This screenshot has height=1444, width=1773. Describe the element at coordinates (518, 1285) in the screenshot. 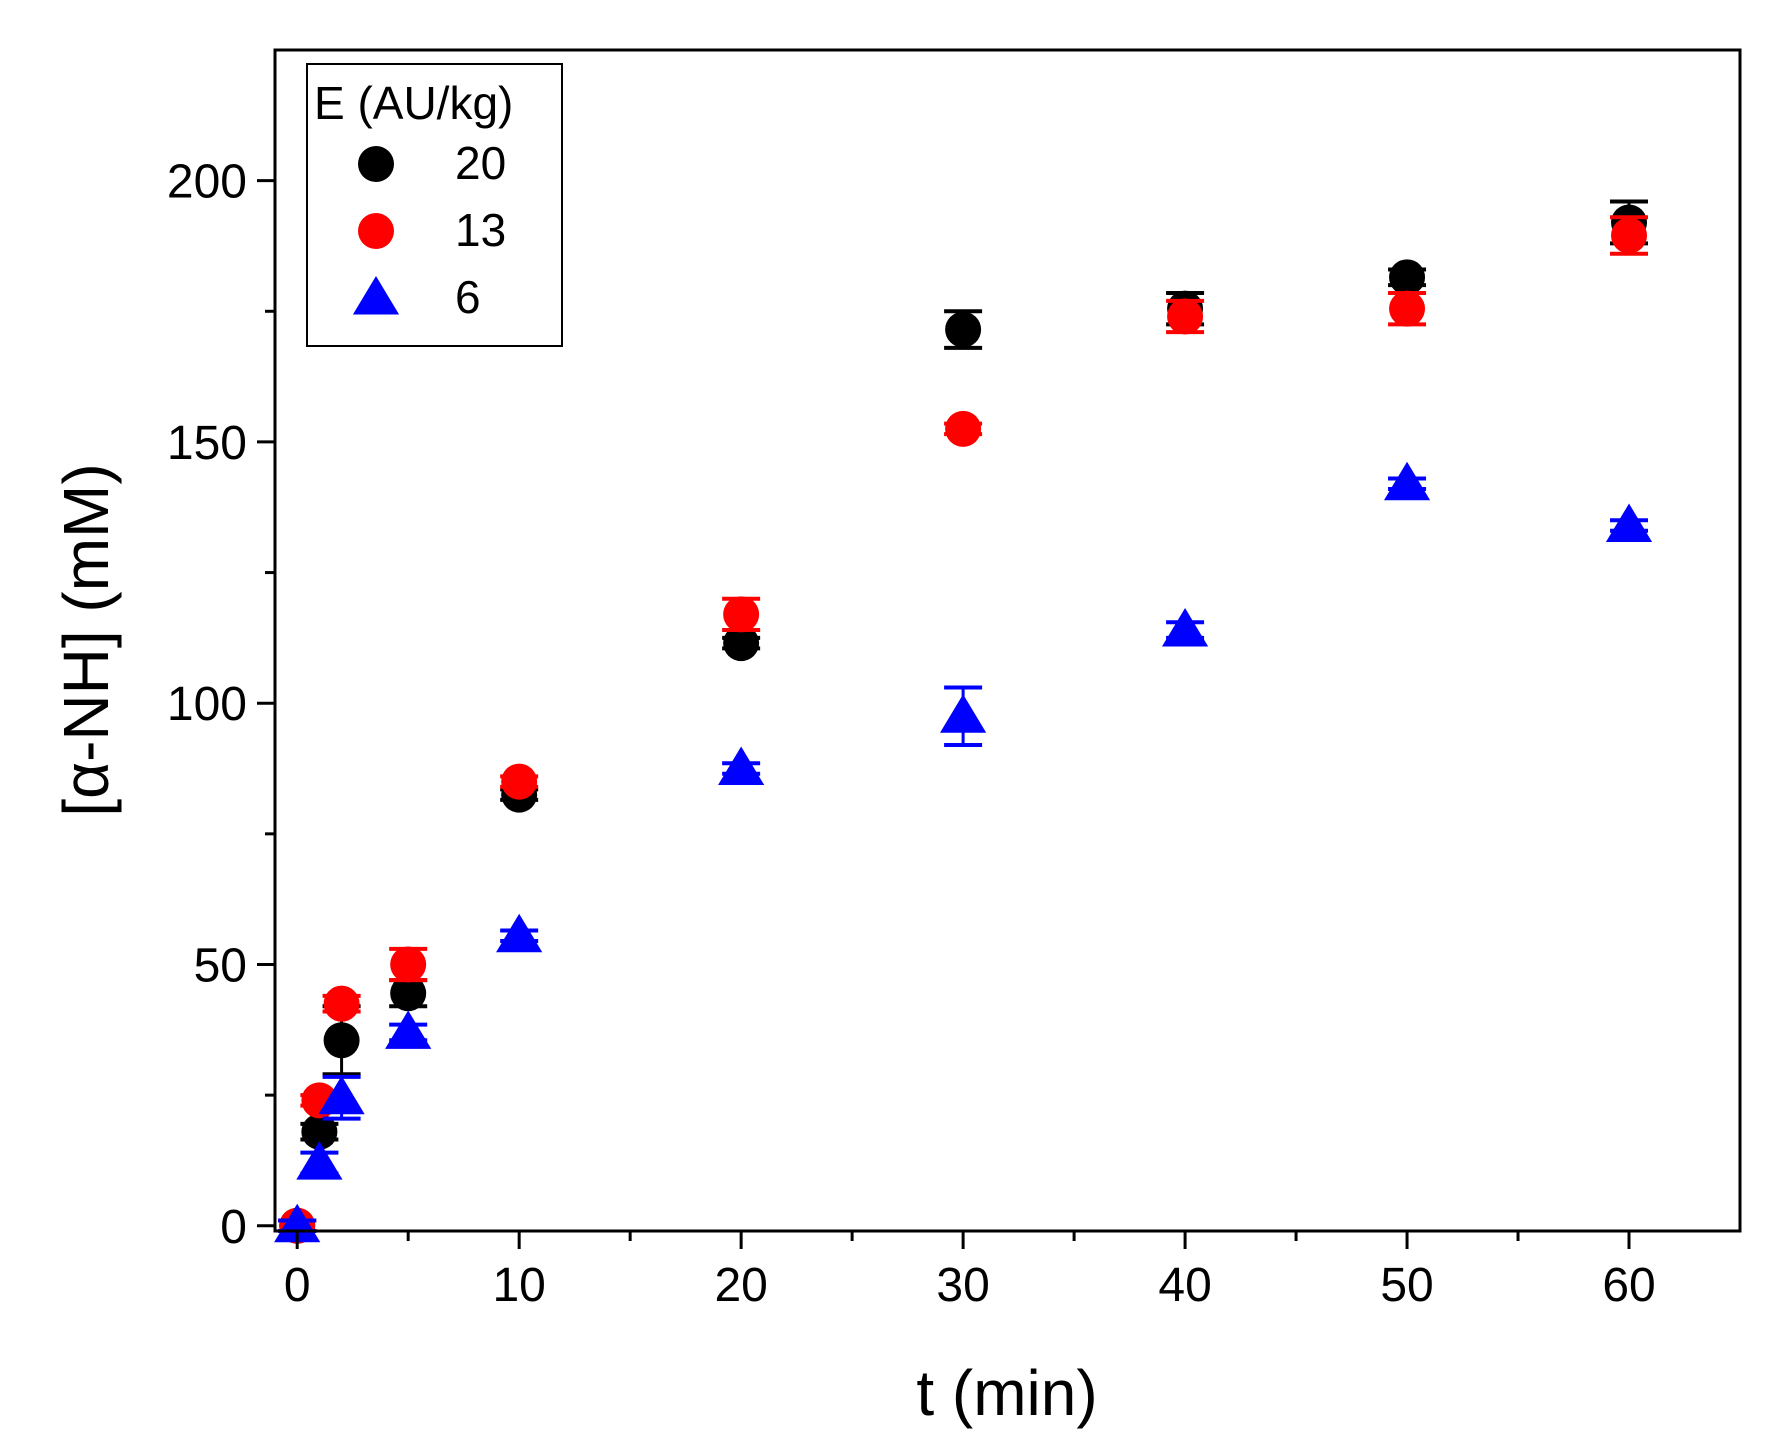

I see `x-tick-label: 10` at that location.